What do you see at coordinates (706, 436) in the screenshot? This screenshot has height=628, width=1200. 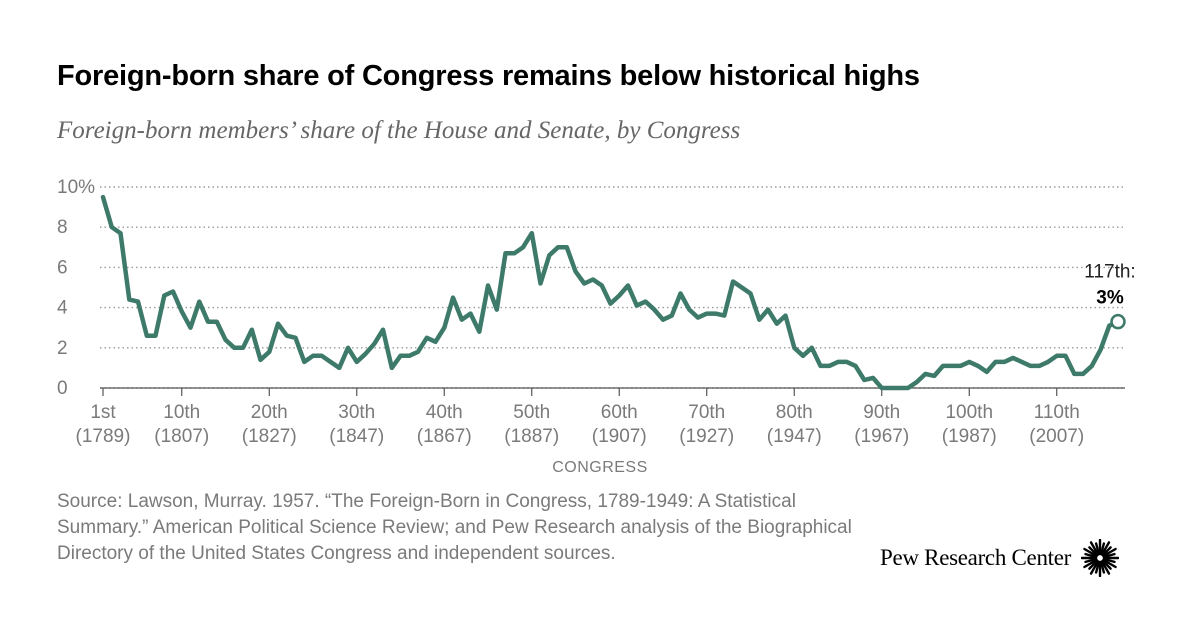 I see `x-tick-year-label: (1927)` at bounding box center [706, 436].